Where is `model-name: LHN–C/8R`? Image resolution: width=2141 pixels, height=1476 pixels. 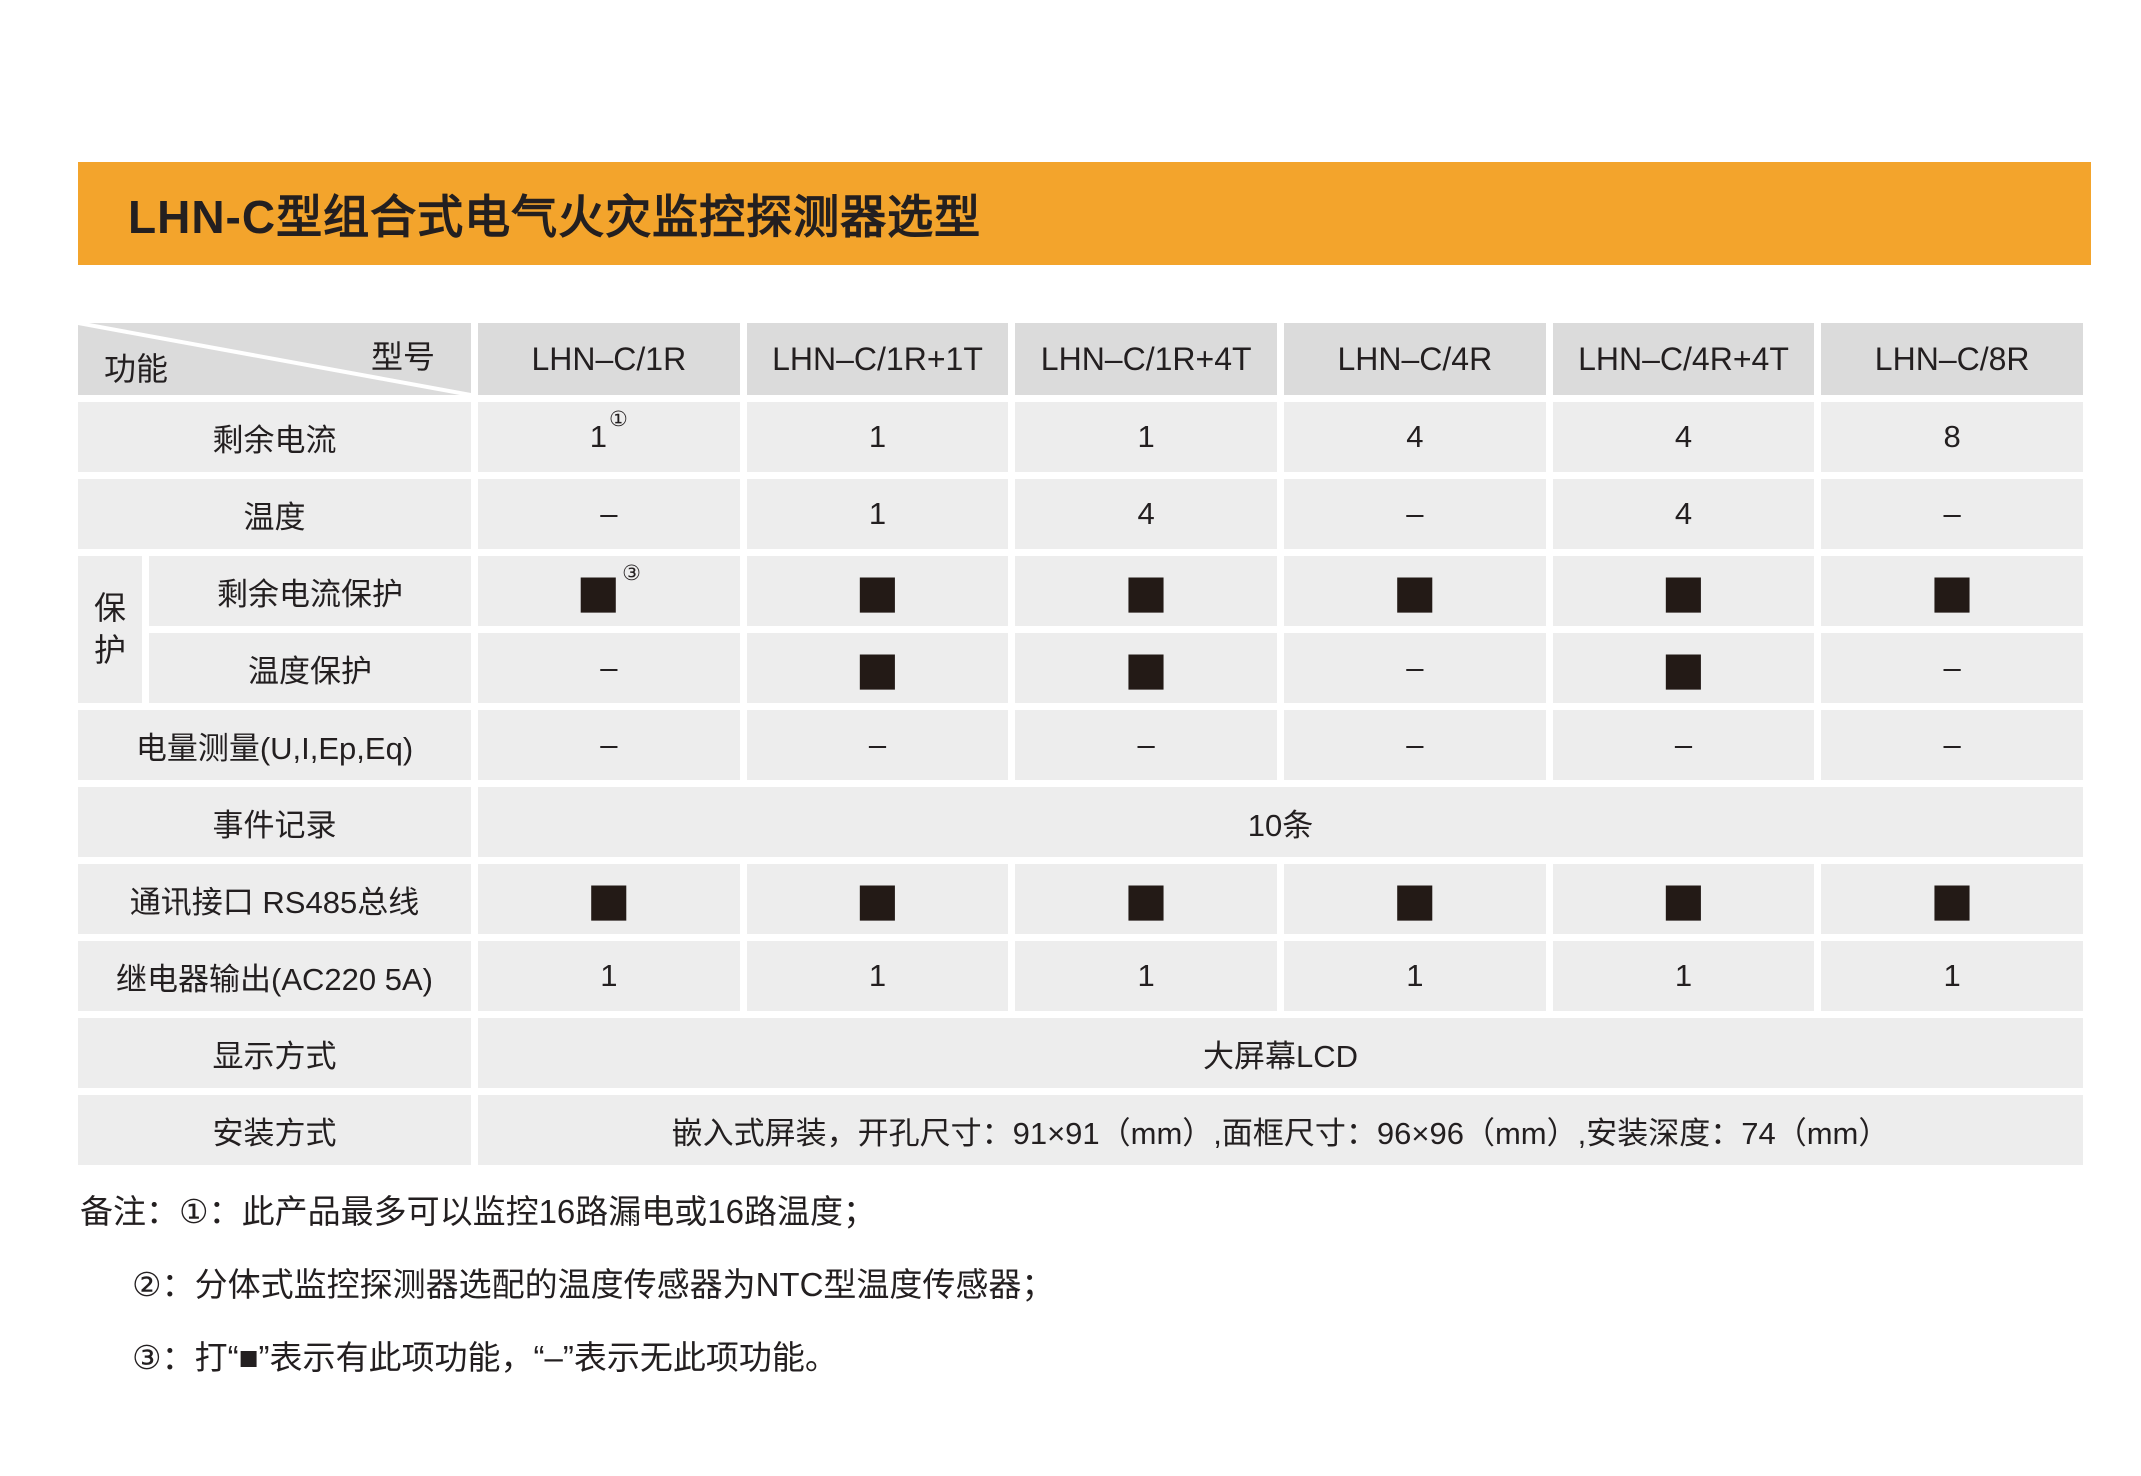 model-name: LHN–C/8R is located at coordinates (1952, 358).